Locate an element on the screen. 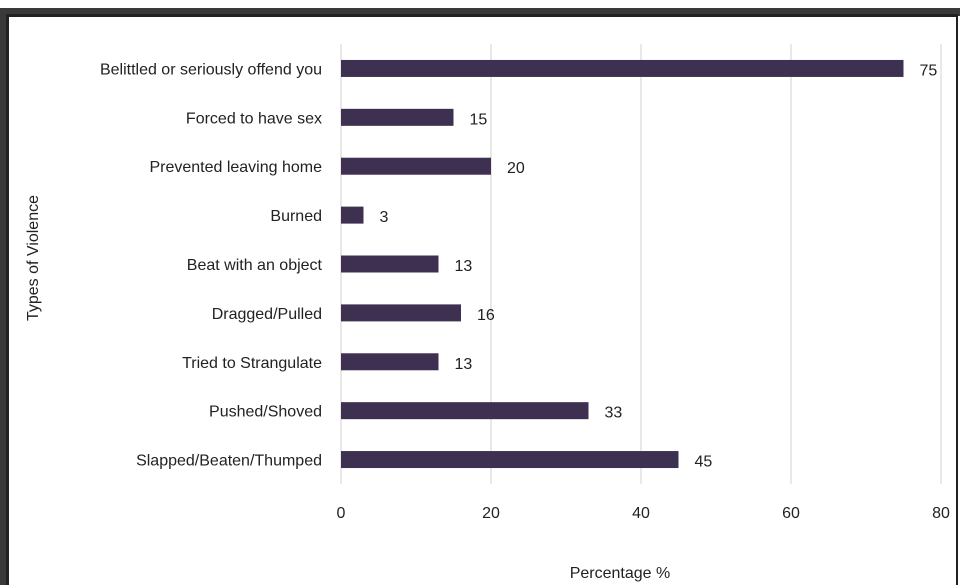  category-label-1: Forced to have sex is located at coordinates (254, 118).